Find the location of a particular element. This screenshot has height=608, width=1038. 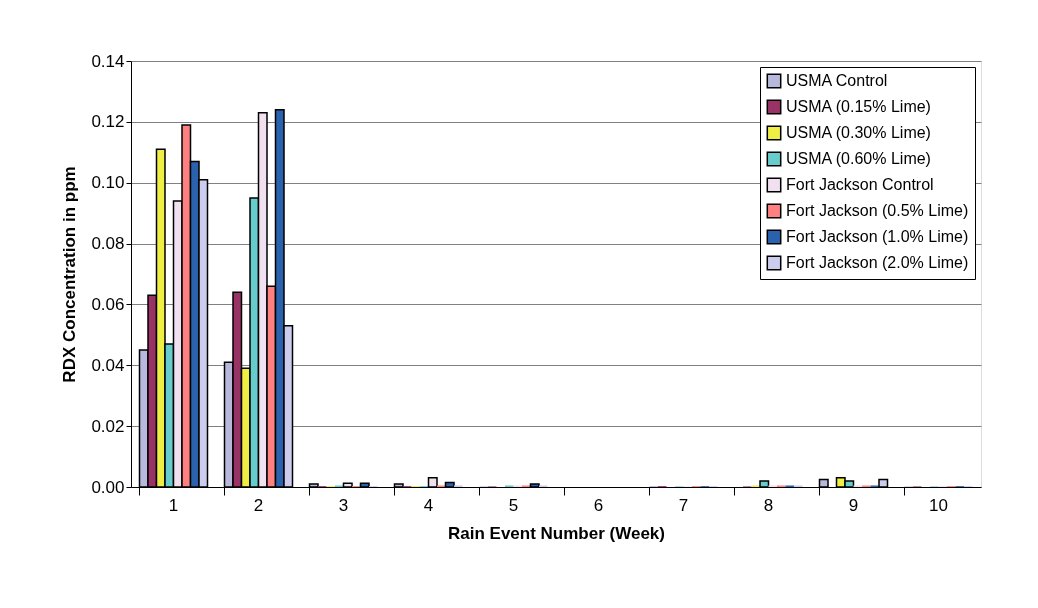

y-axis-title: RDX Concentration in ppm is located at coordinates (70, 274).